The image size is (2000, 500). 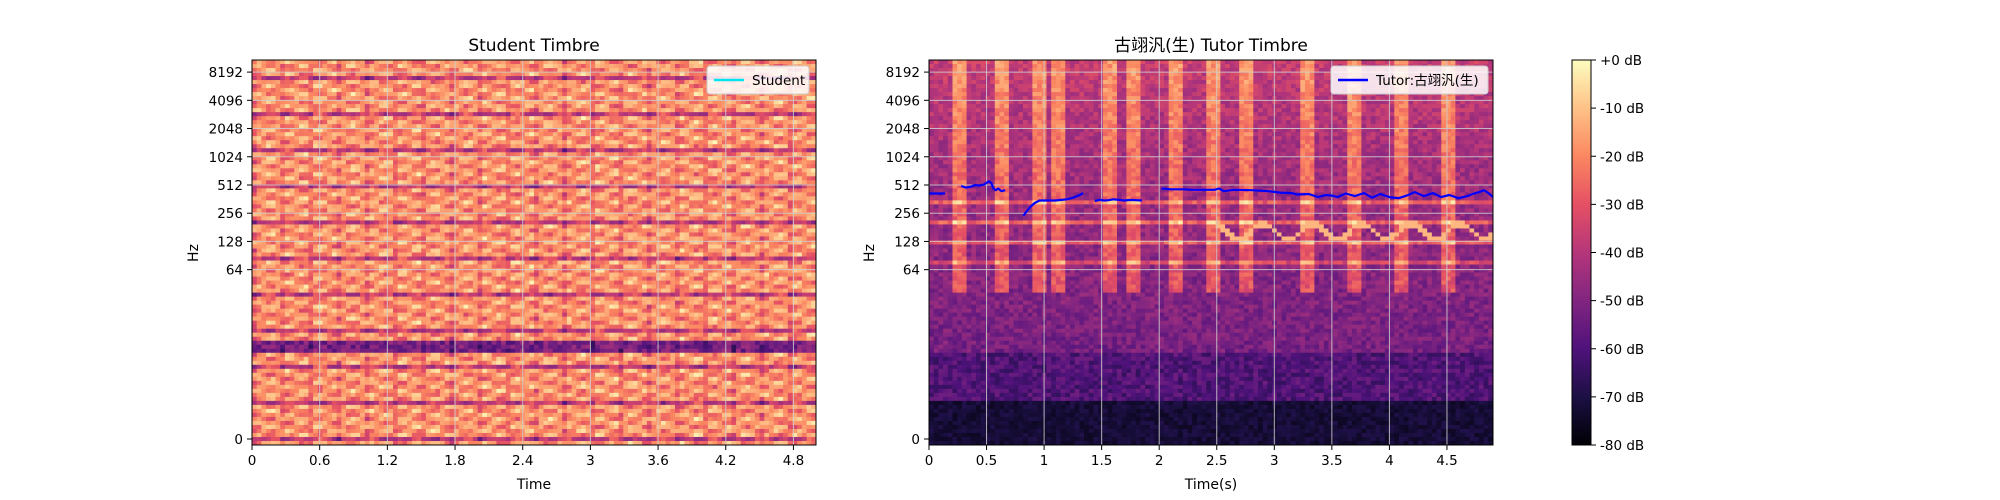 What do you see at coordinates (1044, 461) in the screenshot?
I see `x-tick-label: 1` at bounding box center [1044, 461].